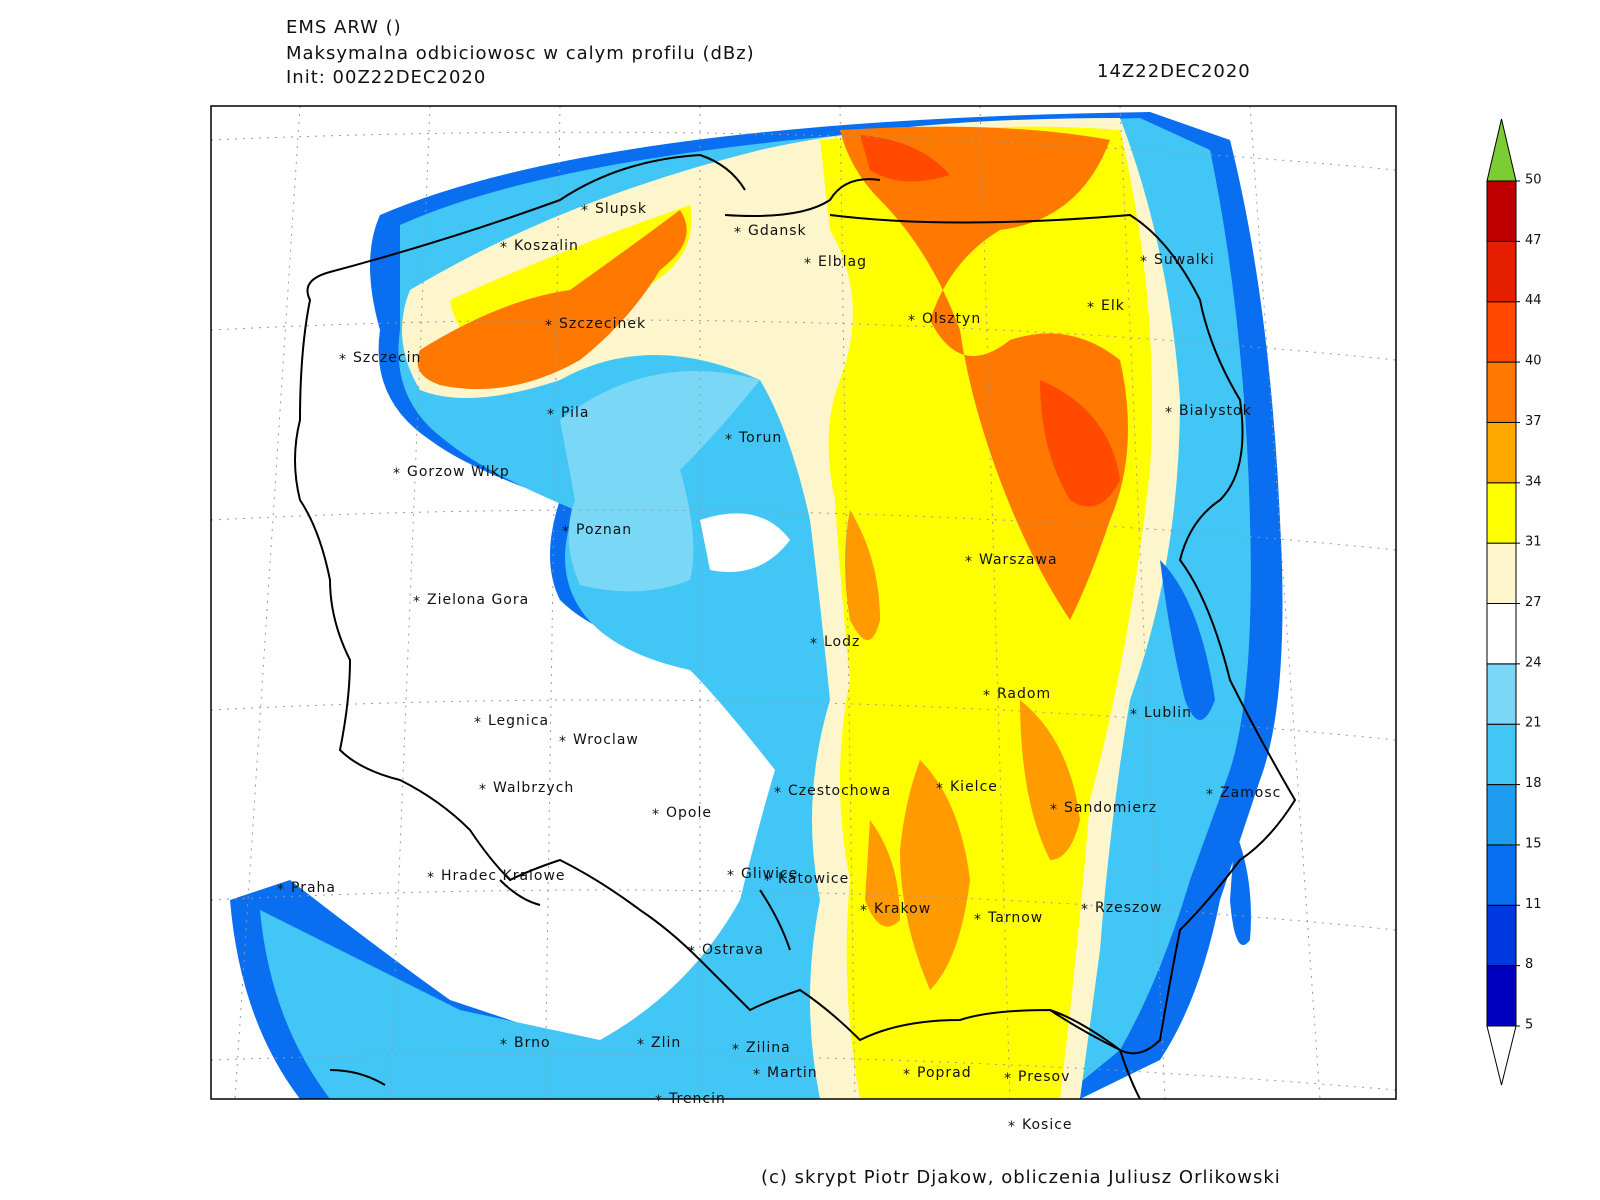 The height and width of the screenshot is (1200, 1600). What do you see at coordinates (1533, 240) in the screenshot?
I see `colorbar-label: 47` at bounding box center [1533, 240].